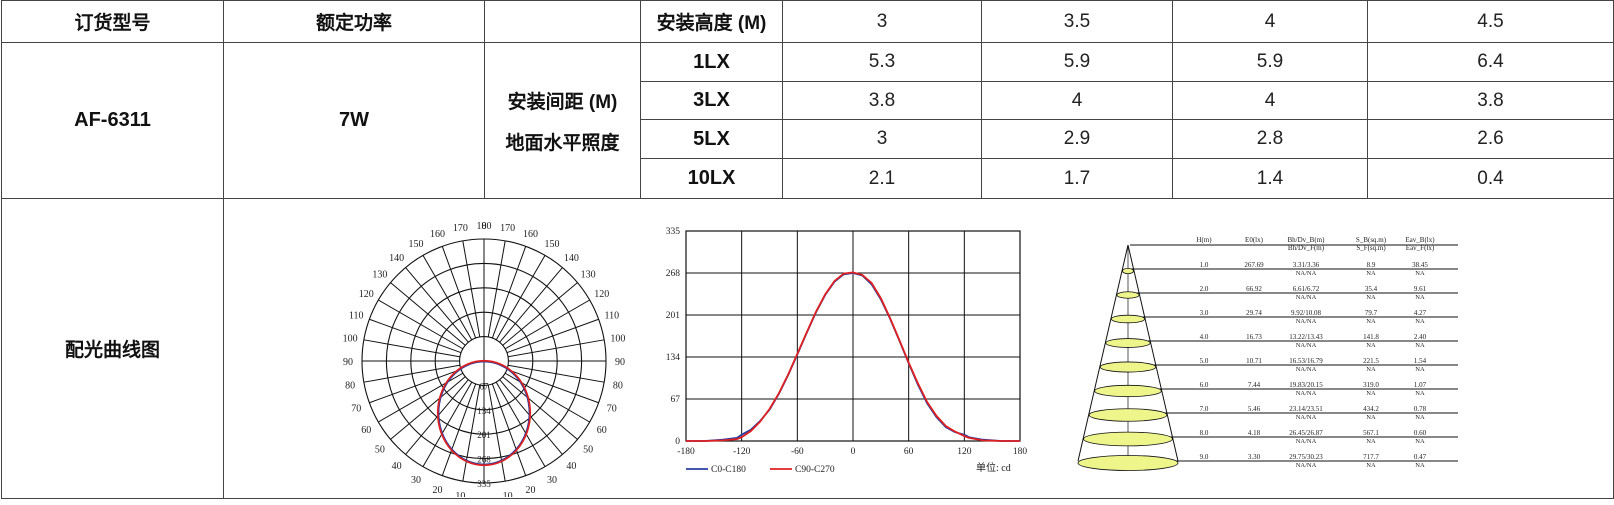 Image resolution: width=1614 pixels, height=505 pixels. What do you see at coordinates (1371, 457) in the screenshot?
I see `cone-cell: 717.7` at bounding box center [1371, 457].